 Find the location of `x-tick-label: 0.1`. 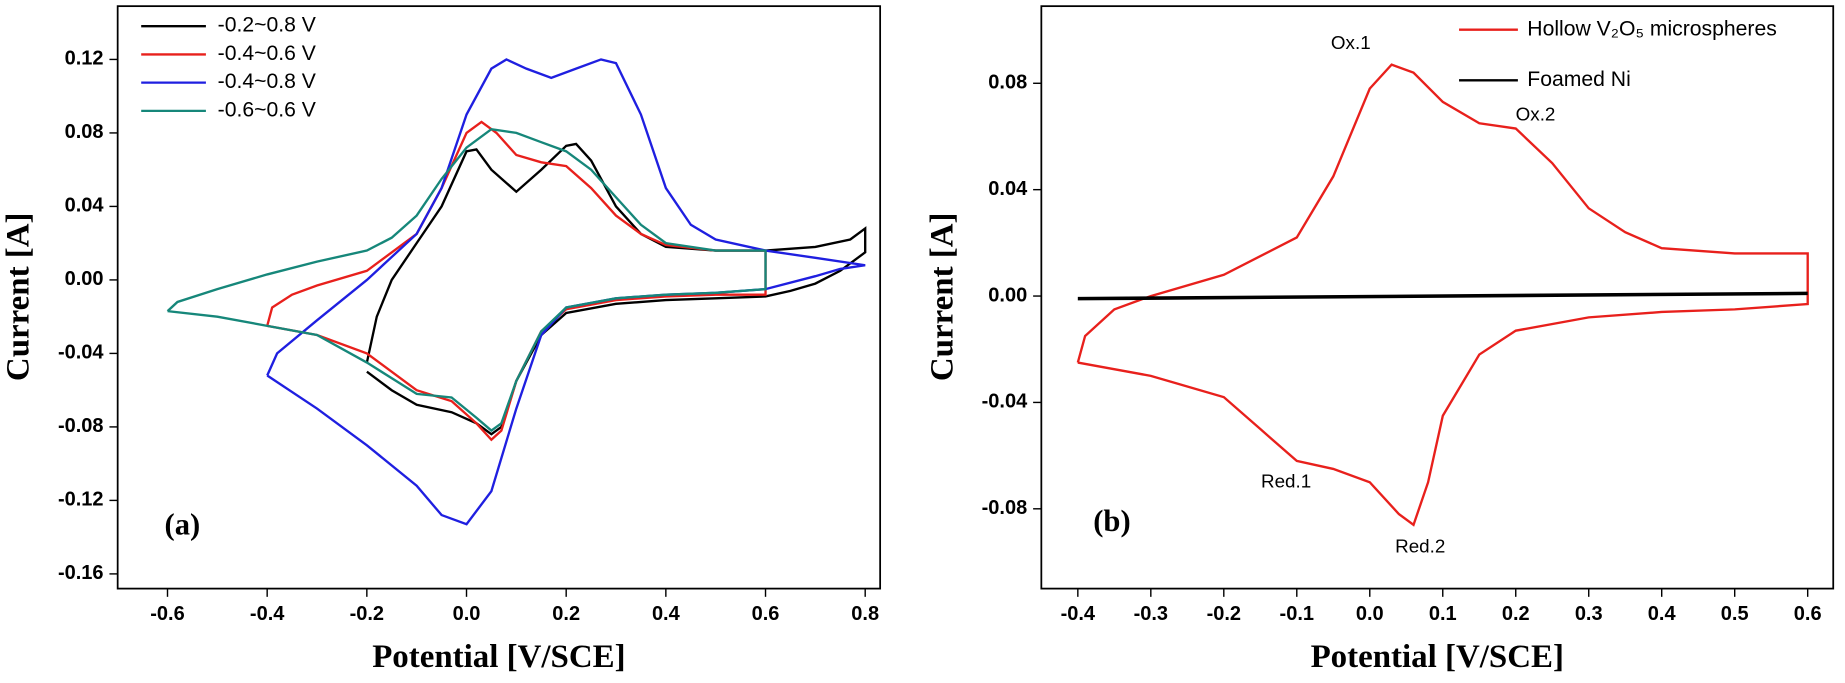

x-tick-label: 0.1 is located at coordinates (1443, 614).